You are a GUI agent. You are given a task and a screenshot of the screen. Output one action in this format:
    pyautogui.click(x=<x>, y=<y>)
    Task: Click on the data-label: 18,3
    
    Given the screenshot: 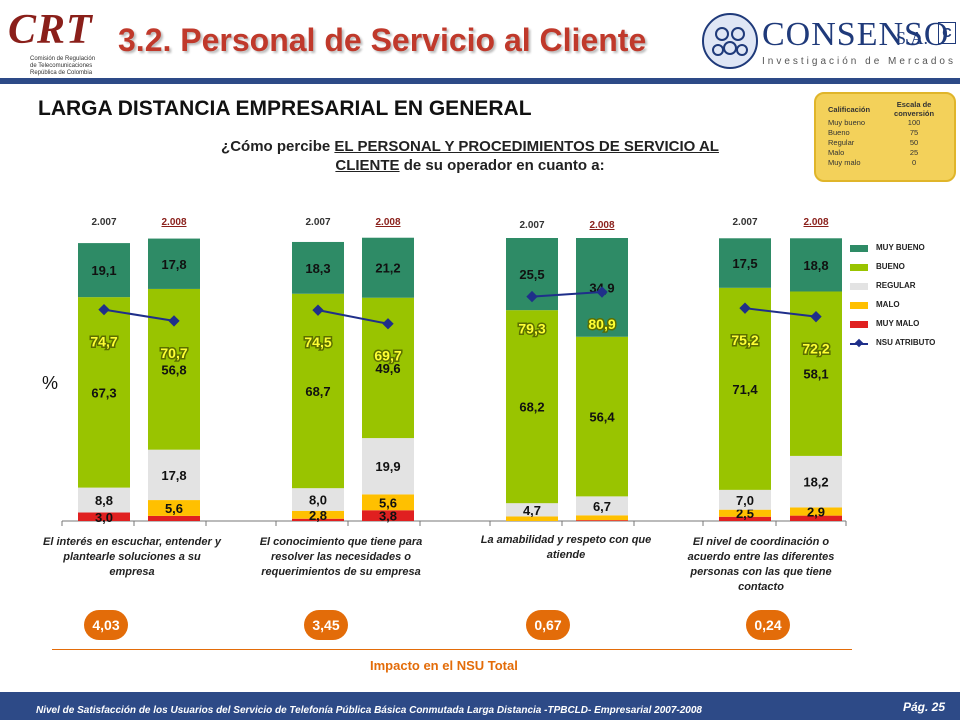 What is the action you would take?
    pyautogui.click(x=317, y=268)
    